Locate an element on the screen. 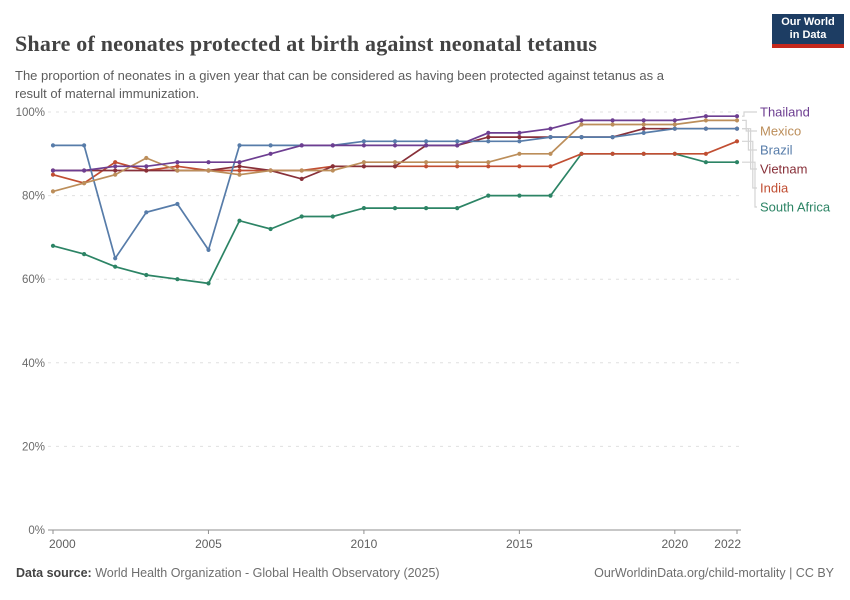 The width and height of the screenshot is (850, 600). legend-item-india: India is located at coordinates (774, 188).